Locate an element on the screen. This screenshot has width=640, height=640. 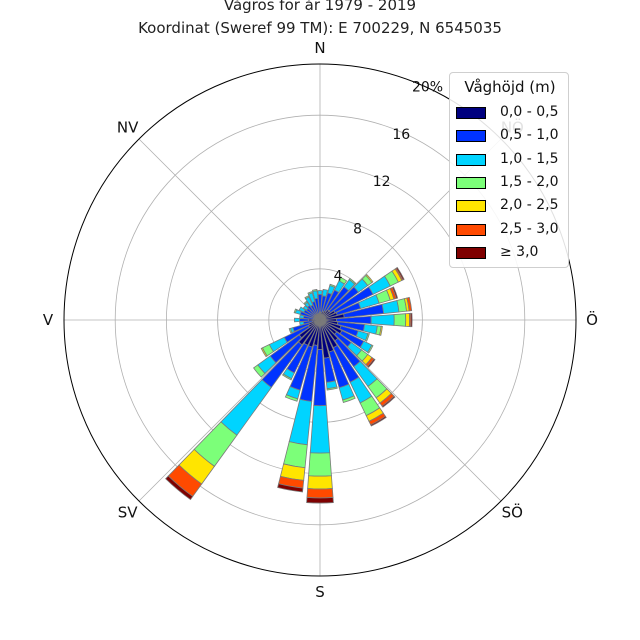
legend-label: 0,0 - 0,5 is located at coordinates (529, 112).